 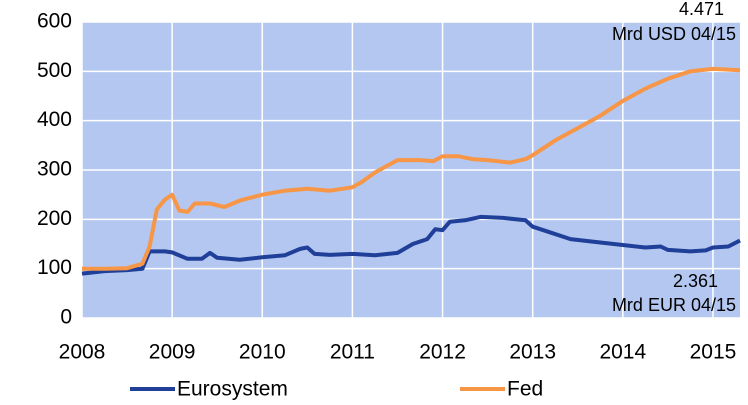 What do you see at coordinates (674, 305) in the screenshot?
I see `annotation: Mrd EUR 04/15` at bounding box center [674, 305].